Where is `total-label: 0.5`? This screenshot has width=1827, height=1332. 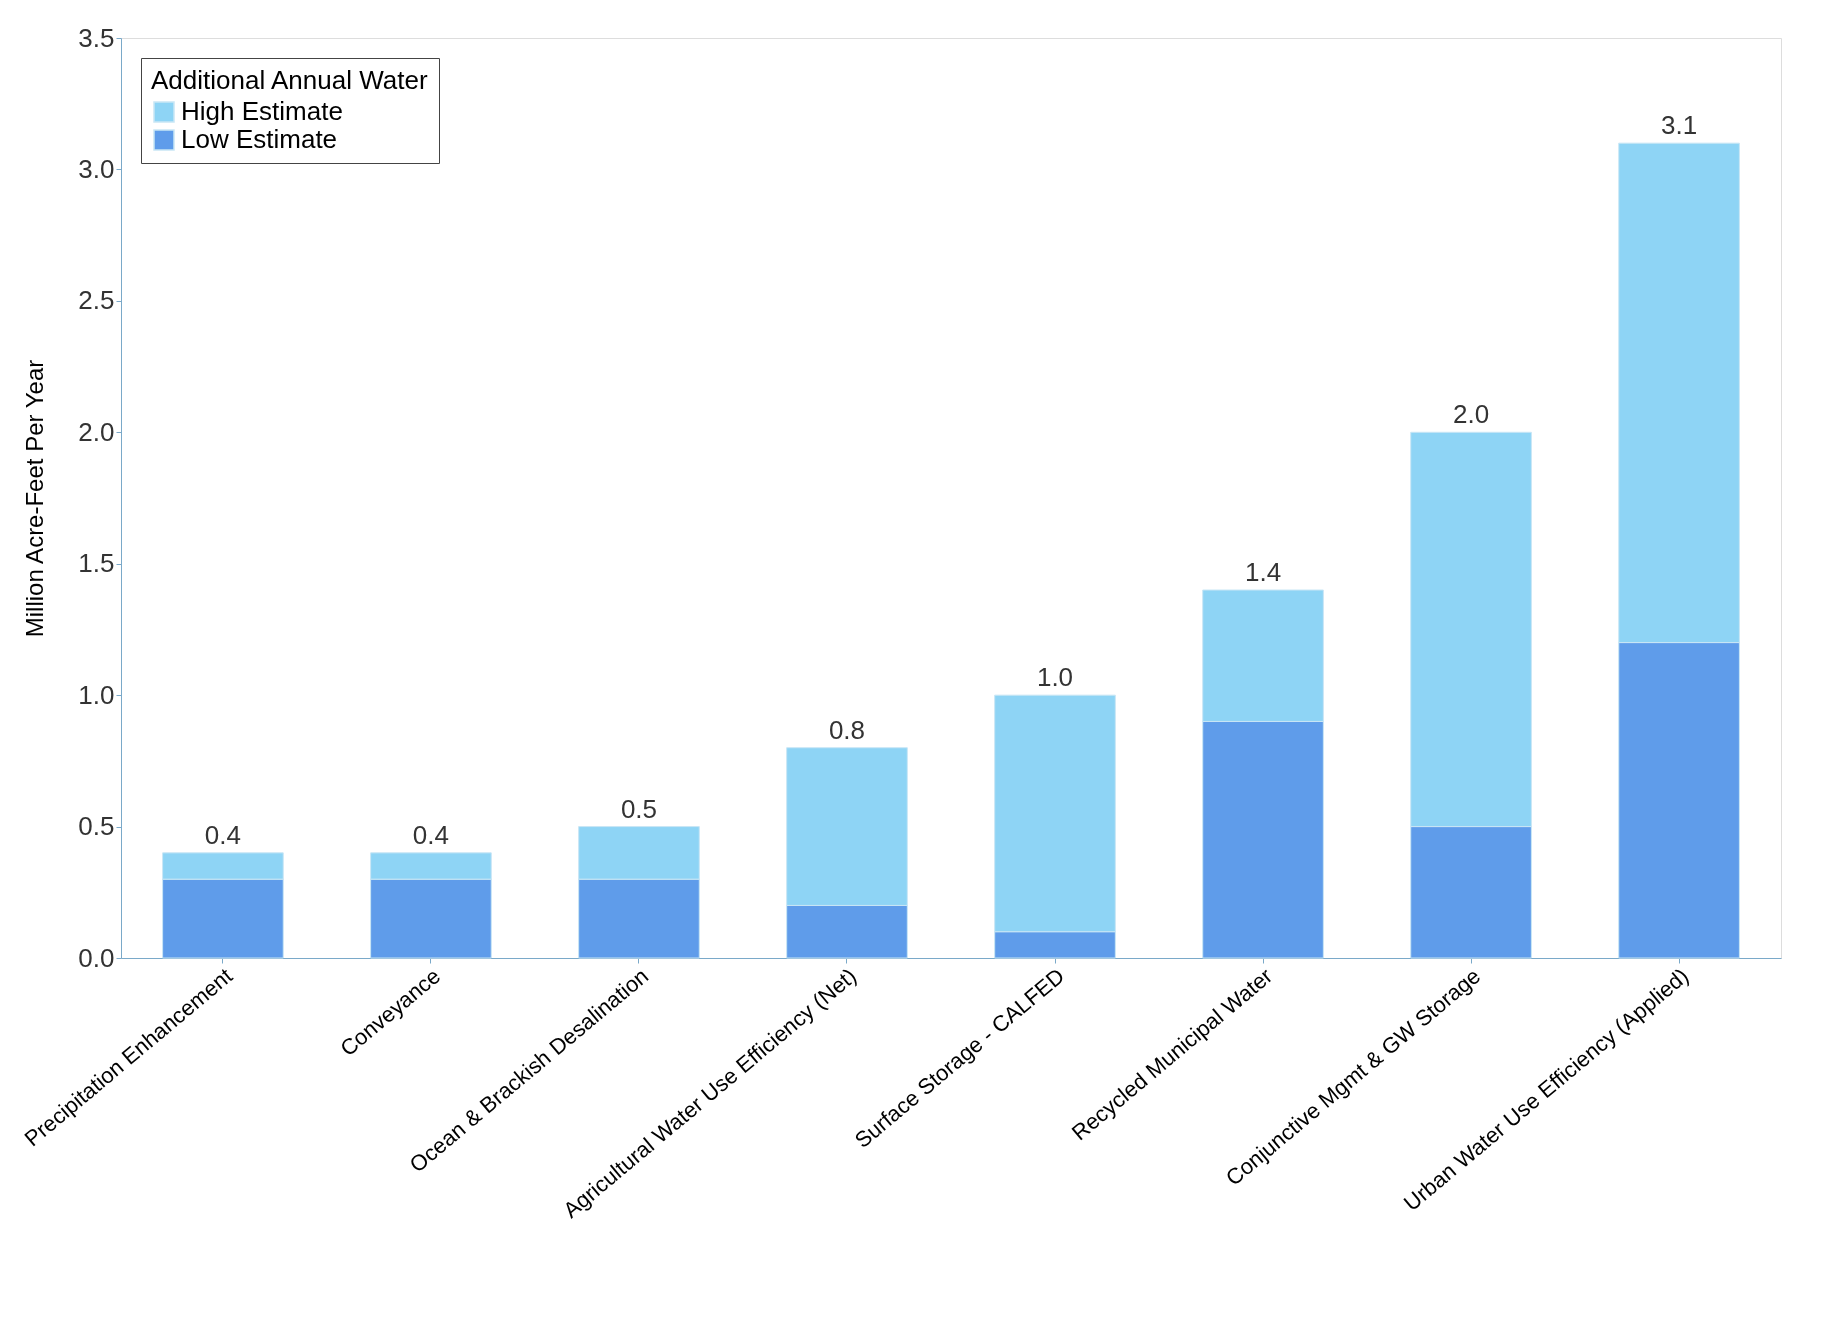 total-label: 0.5 is located at coordinates (639, 808).